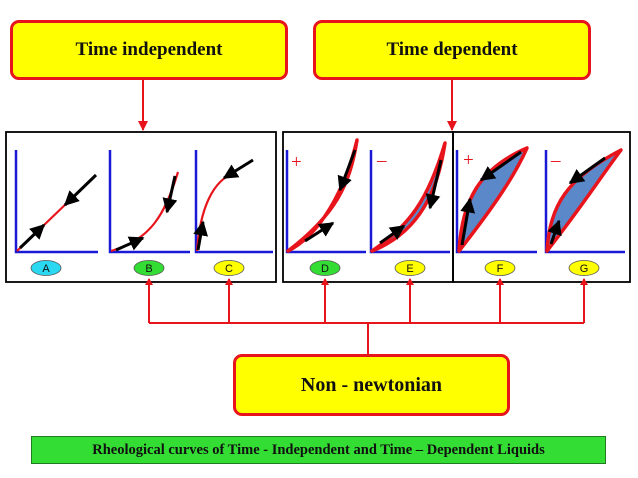 This screenshot has height=478, width=638. I want to click on curve-g-graph, so click(584, 201).